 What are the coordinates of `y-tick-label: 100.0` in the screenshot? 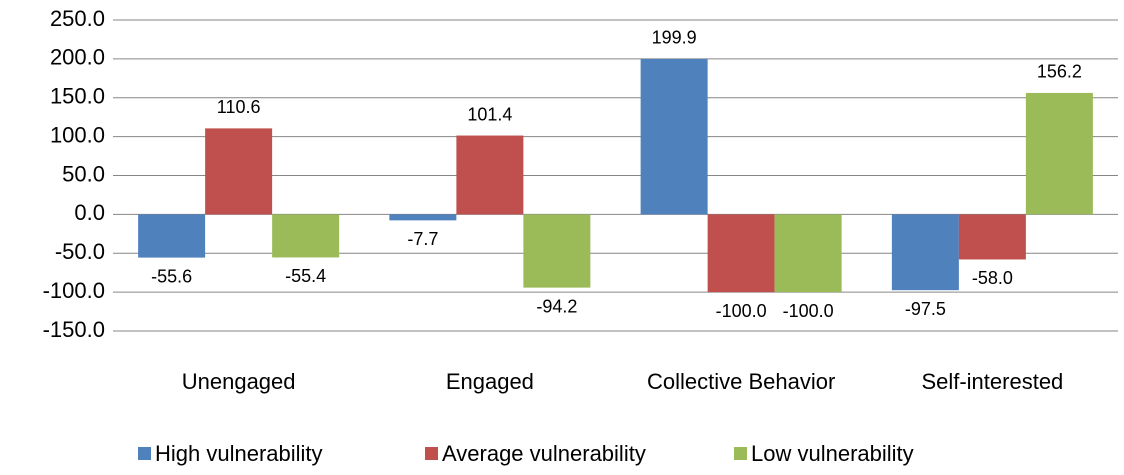 It's located at (77, 134).